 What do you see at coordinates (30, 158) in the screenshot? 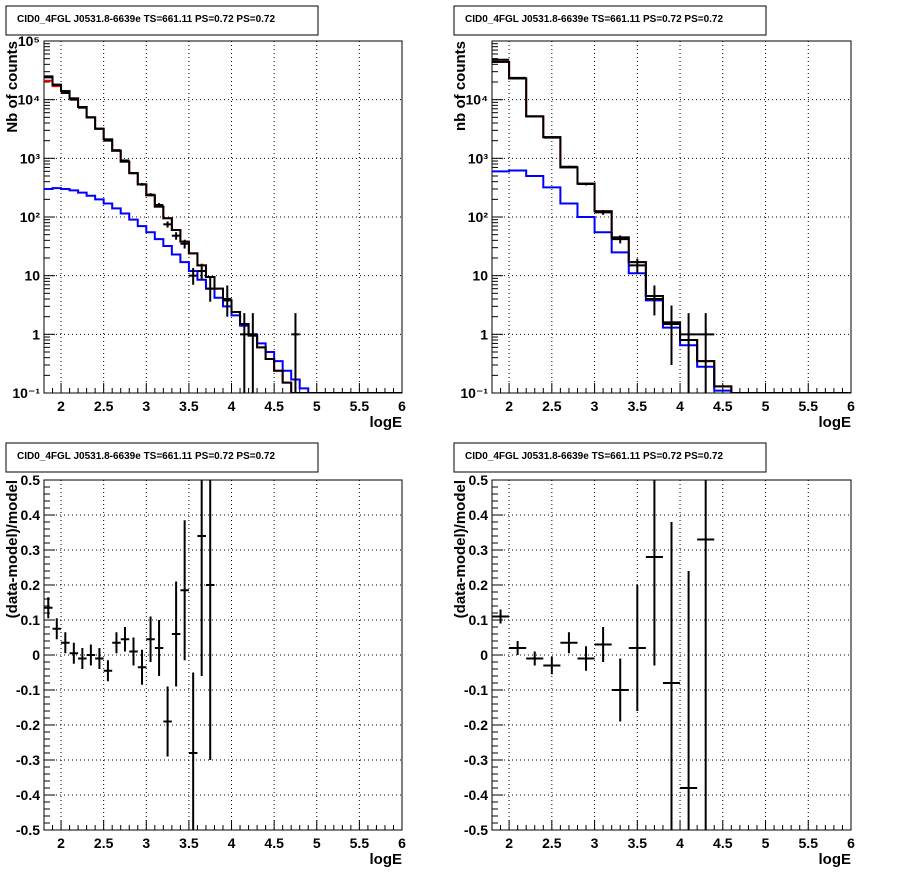
I see `y-tick-label: 10³` at bounding box center [30, 158].